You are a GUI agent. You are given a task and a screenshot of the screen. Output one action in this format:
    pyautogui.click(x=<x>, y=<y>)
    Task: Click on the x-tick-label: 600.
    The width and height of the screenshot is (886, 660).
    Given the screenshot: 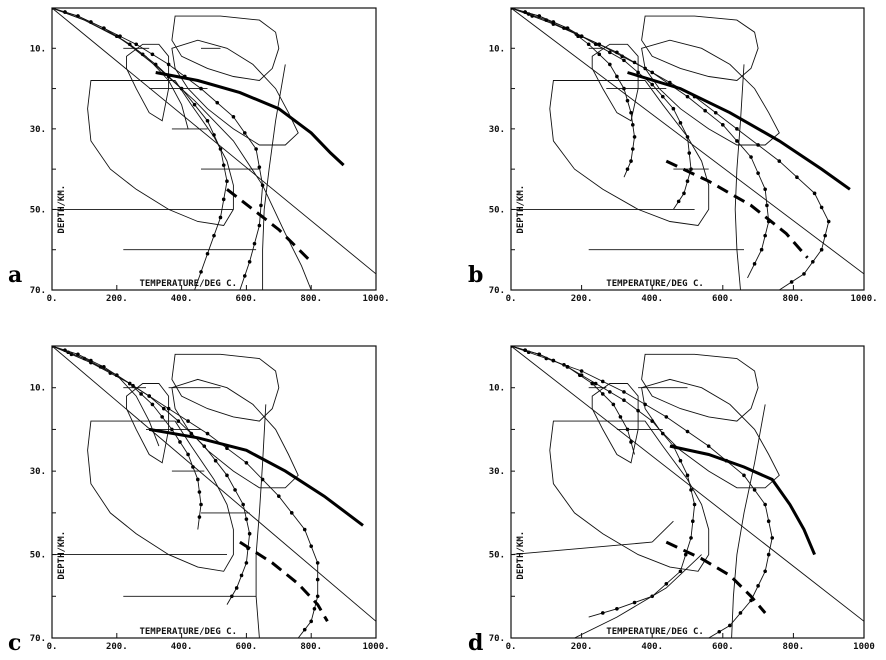 What is the action you would take?
    pyautogui.click(x=247, y=299)
    